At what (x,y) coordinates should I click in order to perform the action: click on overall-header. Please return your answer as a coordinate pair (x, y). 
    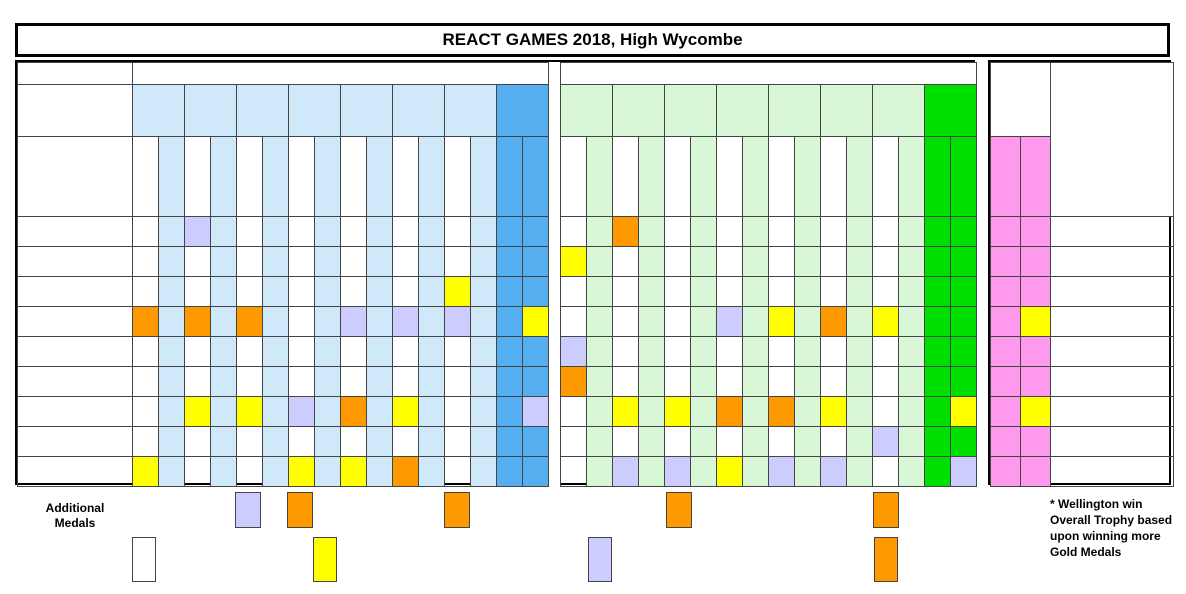
    Looking at the image, I should click on (1020, 99).